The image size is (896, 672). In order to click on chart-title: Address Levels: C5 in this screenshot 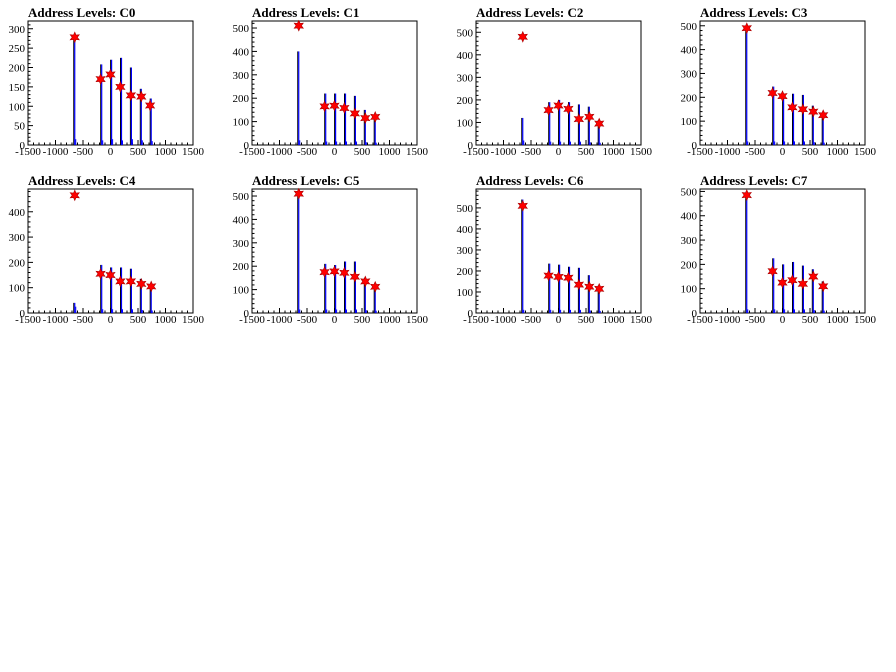, I will do `click(306, 180)`.